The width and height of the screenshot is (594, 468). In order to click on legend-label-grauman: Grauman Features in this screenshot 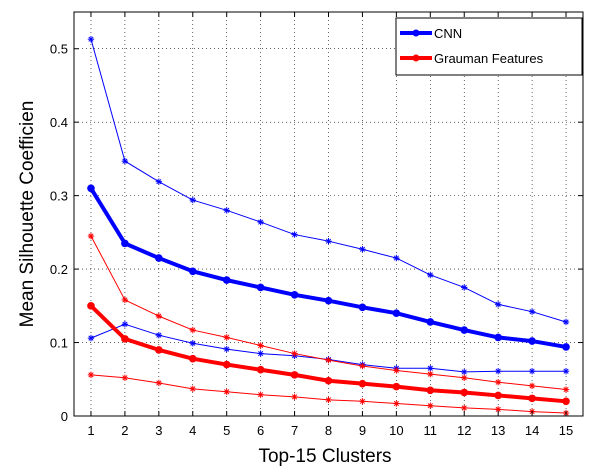, I will do `click(489, 58)`.